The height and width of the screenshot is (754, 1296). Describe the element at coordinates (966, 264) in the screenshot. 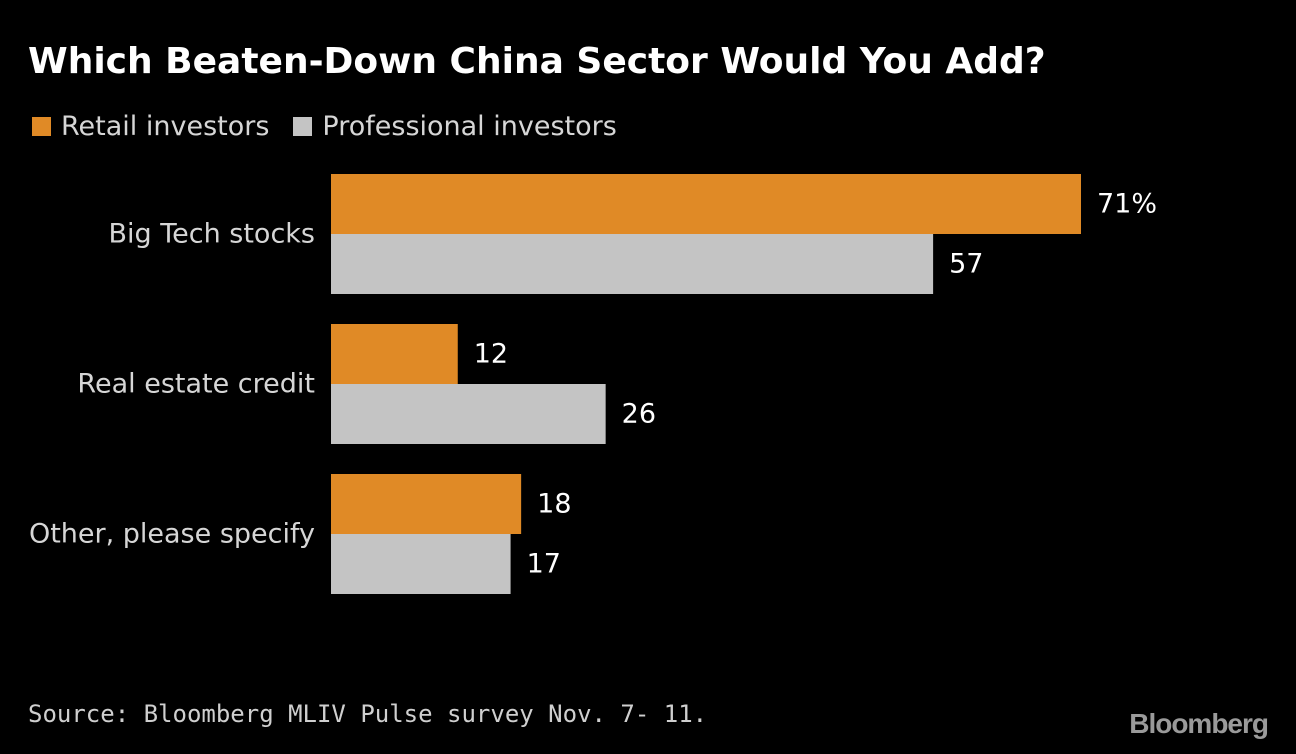

I see `data-label: 57` at that location.